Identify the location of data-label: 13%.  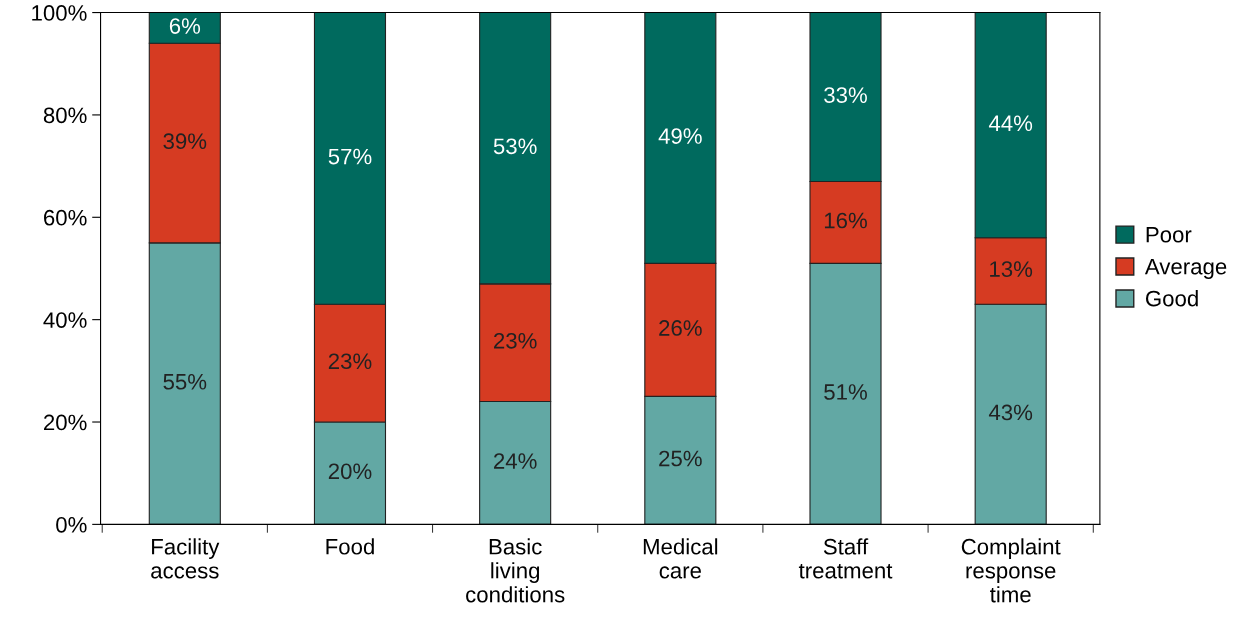
(1011, 269).